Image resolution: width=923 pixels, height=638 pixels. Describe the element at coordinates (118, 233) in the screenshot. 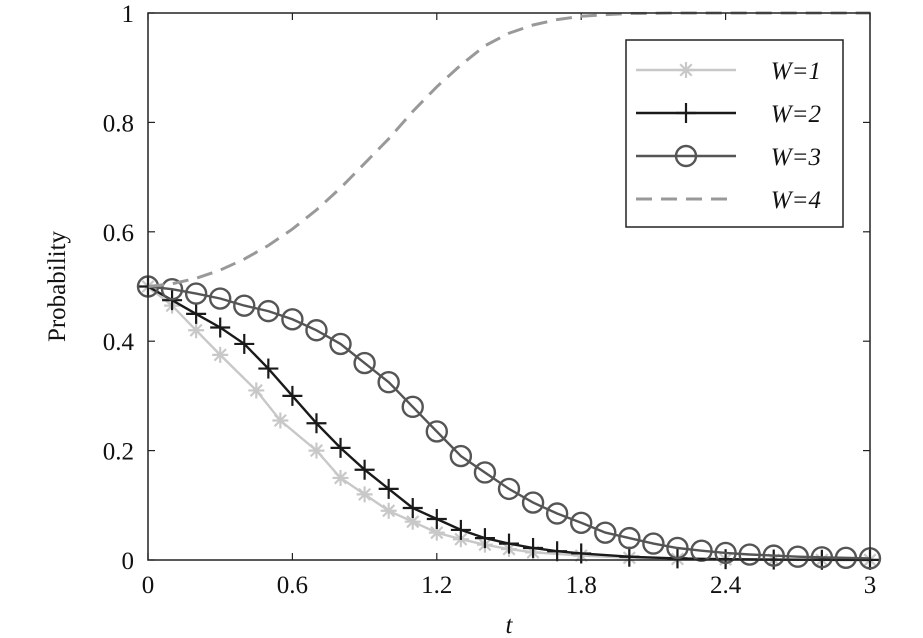

I see `y-tick-label: 0.6` at that location.